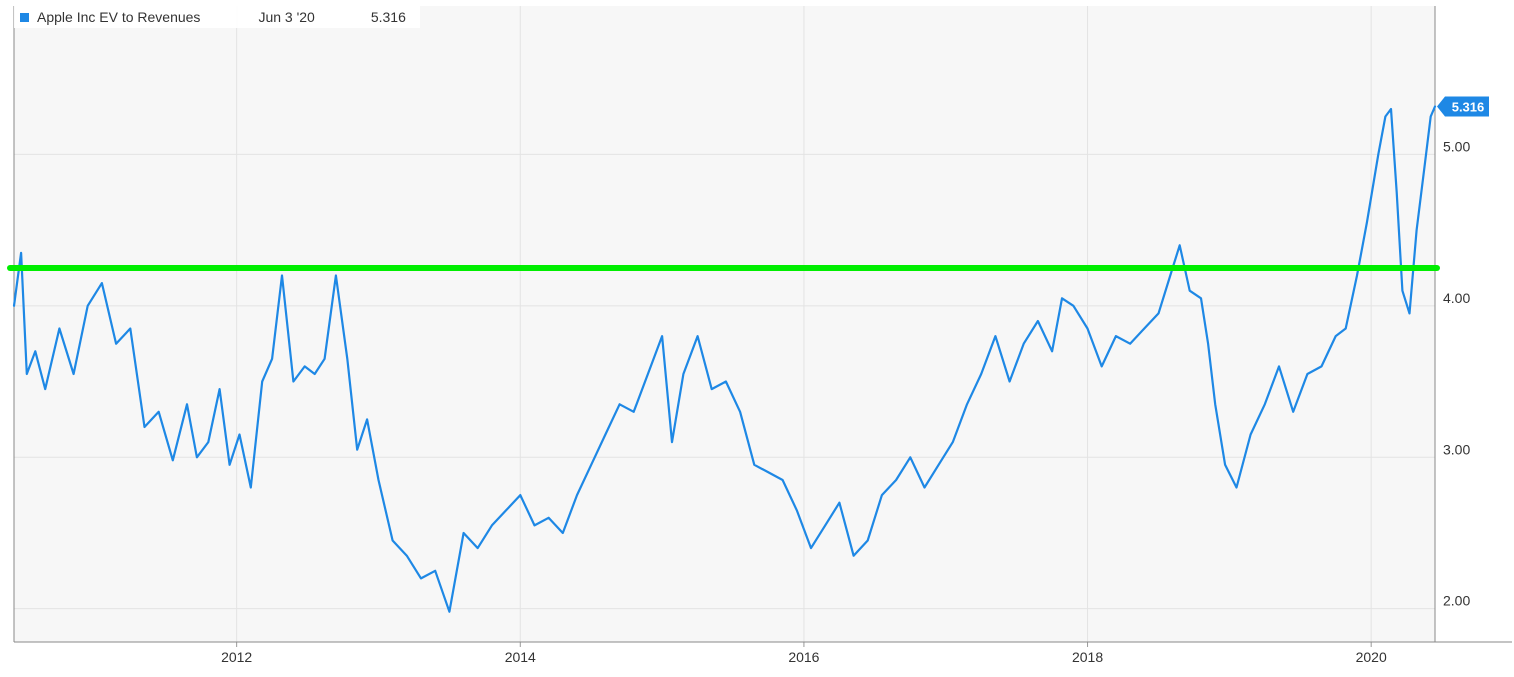  What do you see at coordinates (1087, 657) in the screenshot?
I see `x-tick-label: 2018` at bounding box center [1087, 657].